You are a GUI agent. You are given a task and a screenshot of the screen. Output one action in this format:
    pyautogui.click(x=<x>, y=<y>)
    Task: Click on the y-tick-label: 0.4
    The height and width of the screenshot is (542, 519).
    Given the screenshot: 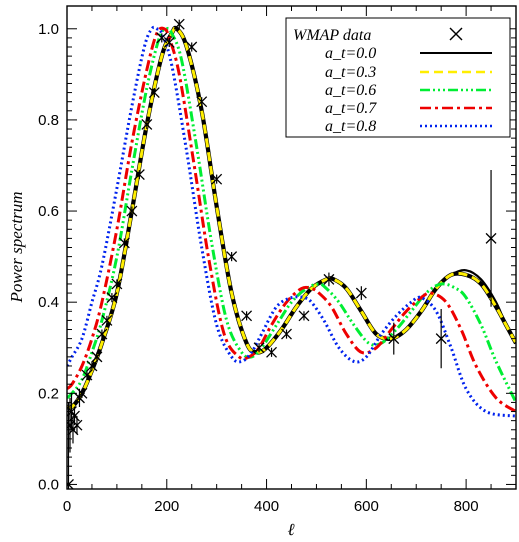 What is the action you would take?
    pyautogui.click(x=48, y=302)
    